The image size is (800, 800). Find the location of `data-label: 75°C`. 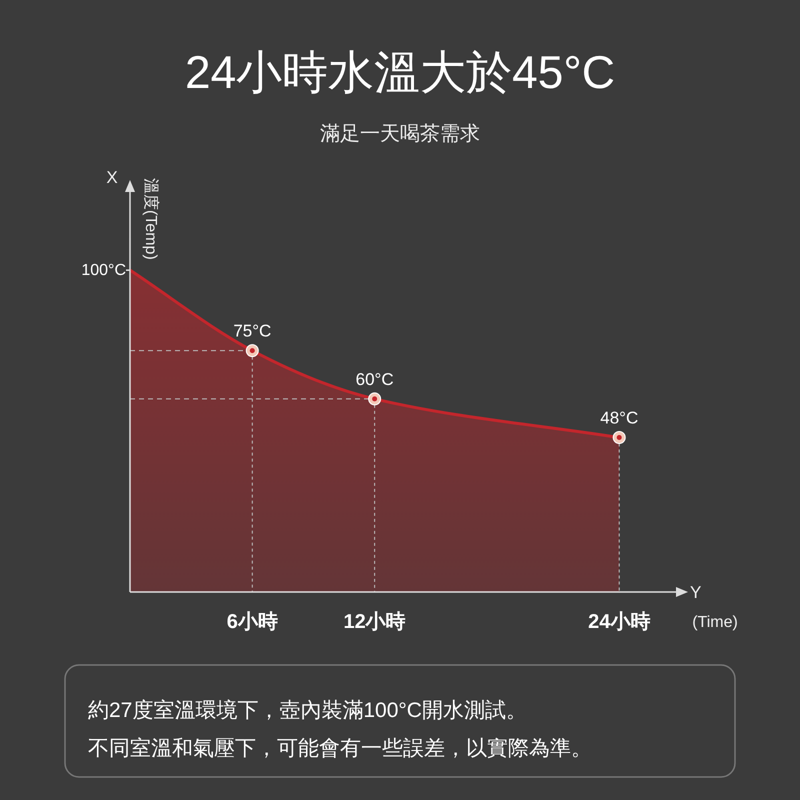

data-label: 75°C is located at coordinates (252, 331).